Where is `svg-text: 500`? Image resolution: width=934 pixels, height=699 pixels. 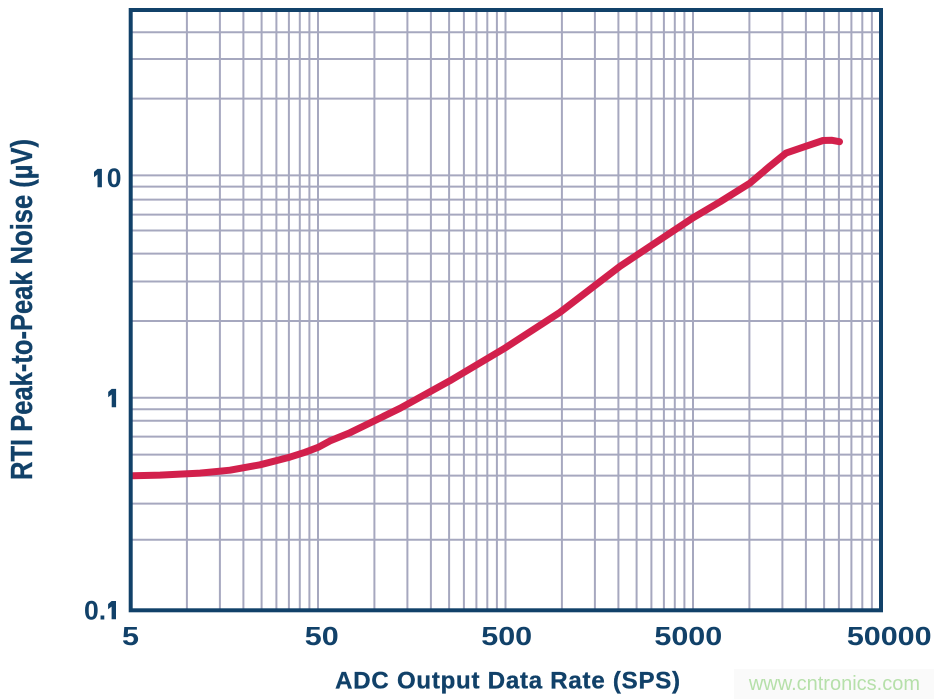 svg-text: 500 is located at coordinates (506, 636).